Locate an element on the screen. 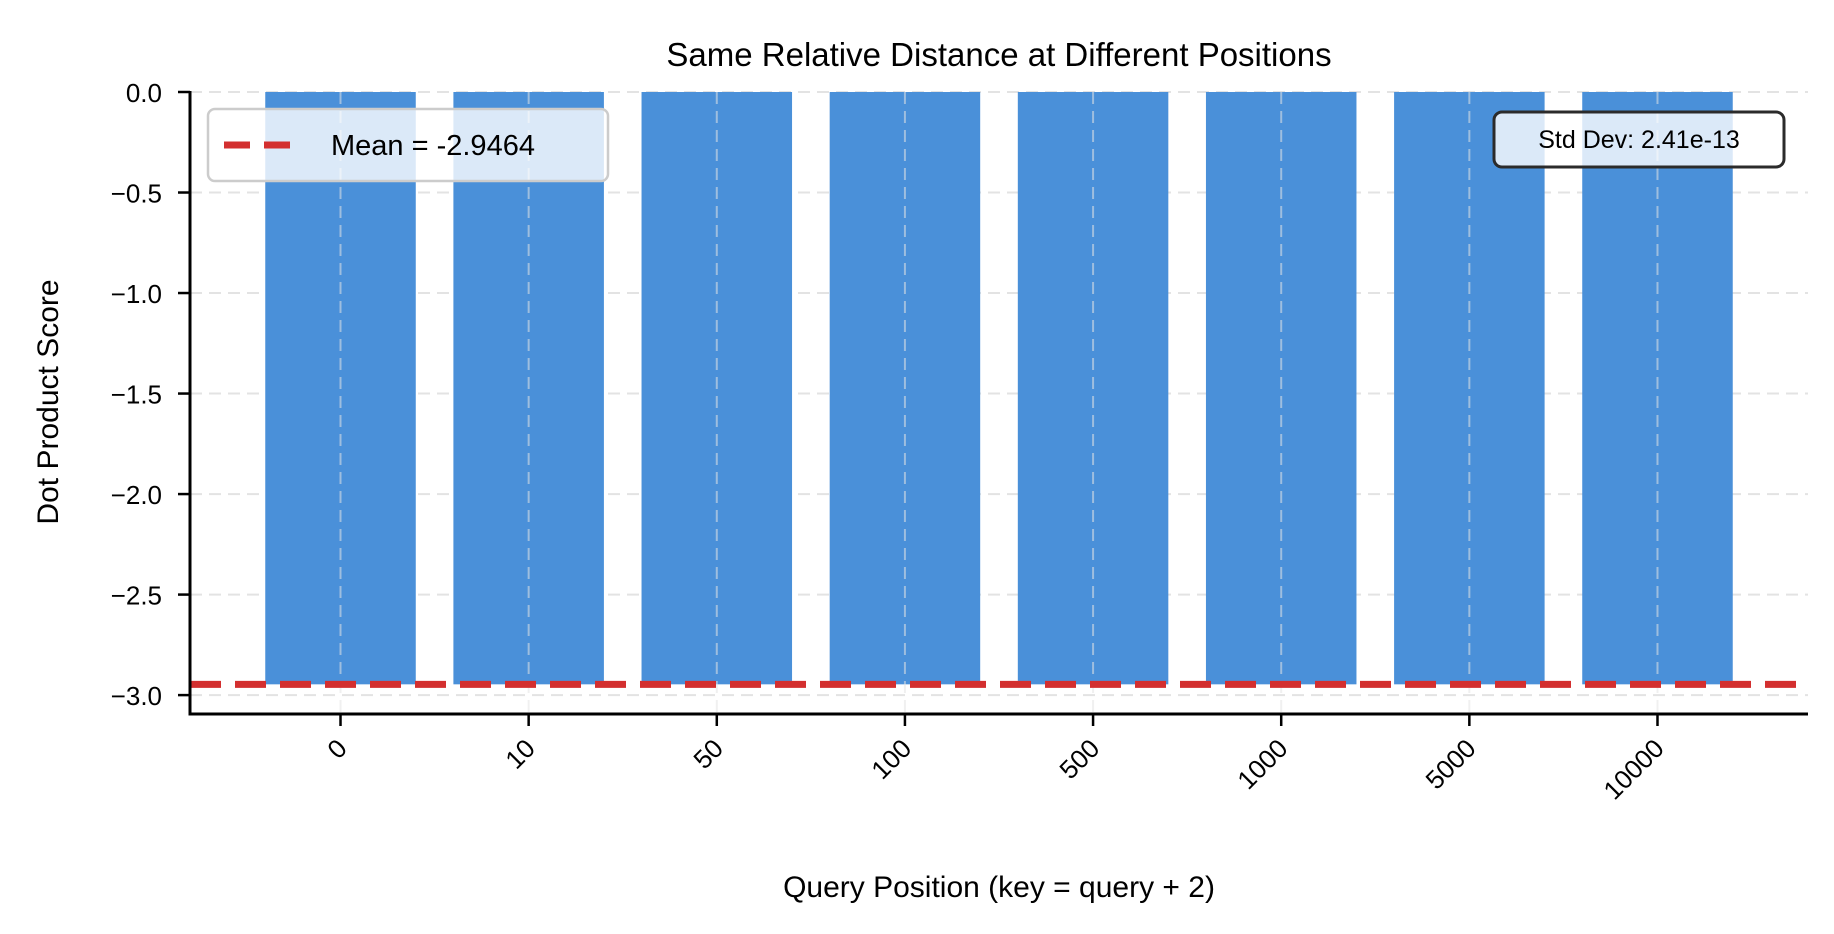 This screenshot has height=934, width=1834. x-tick-label: 50 is located at coordinates (708, 754).